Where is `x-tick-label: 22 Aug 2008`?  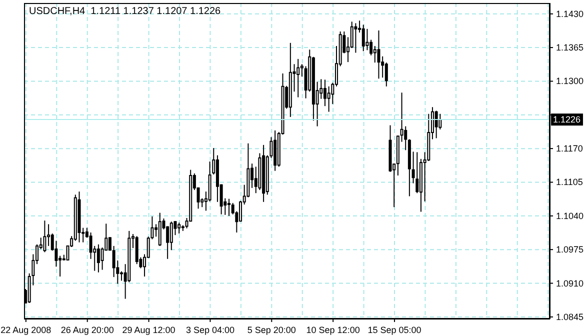
x-tick-label: 22 Aug 2008 is located at coordinates (26, 330).